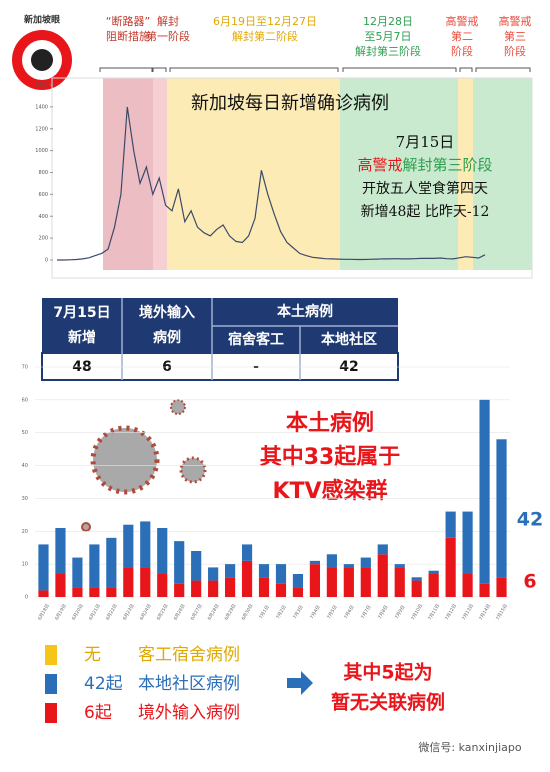  Describe the element at coordinates (41, 129) in the screenshot. I see `y-tick-label: 1200` at that location.